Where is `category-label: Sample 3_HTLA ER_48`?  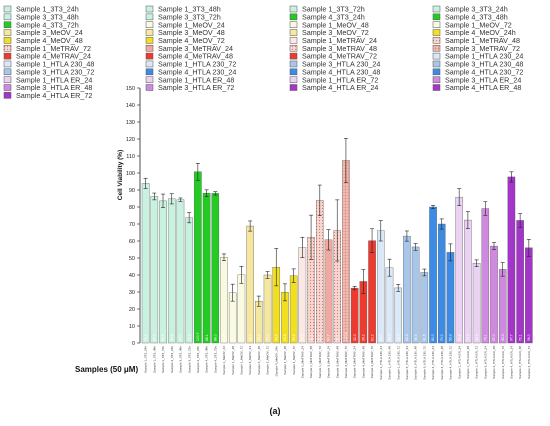
category-label: Sample 3_HTLA ER_48 is located at coordinates (494, 362).